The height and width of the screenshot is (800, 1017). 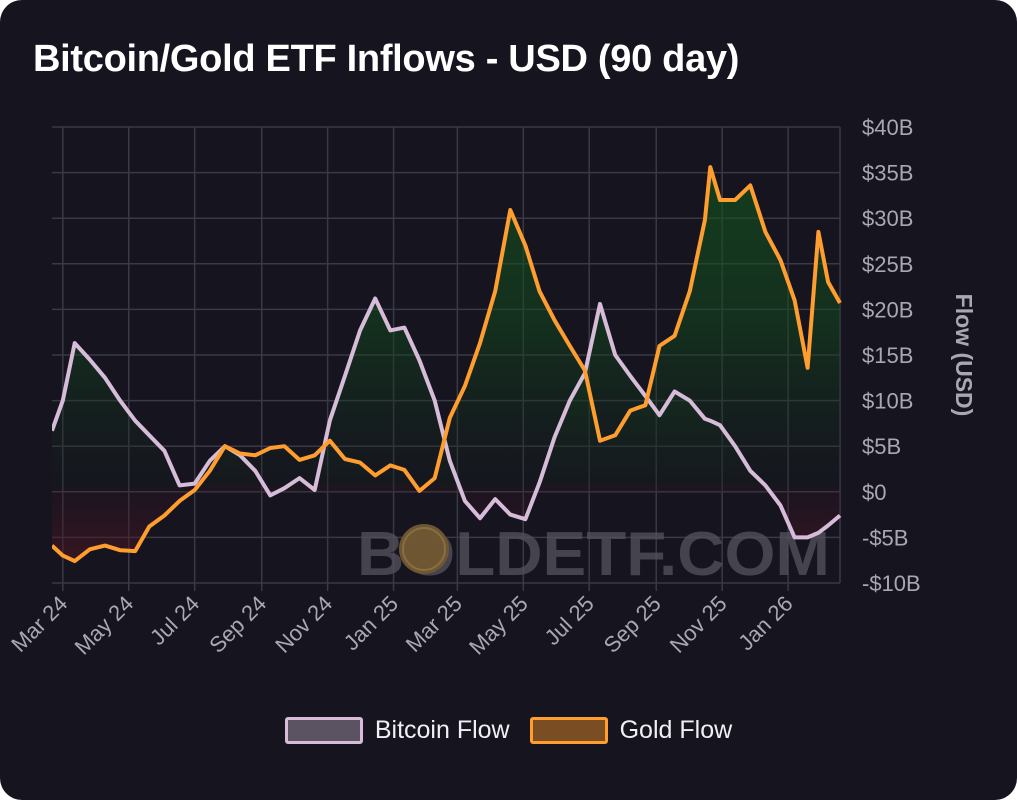 What do you see at coordinates (568, 730) in the screenshot?
I see `legend-swatch-gold` at bounding box center [568, 730].